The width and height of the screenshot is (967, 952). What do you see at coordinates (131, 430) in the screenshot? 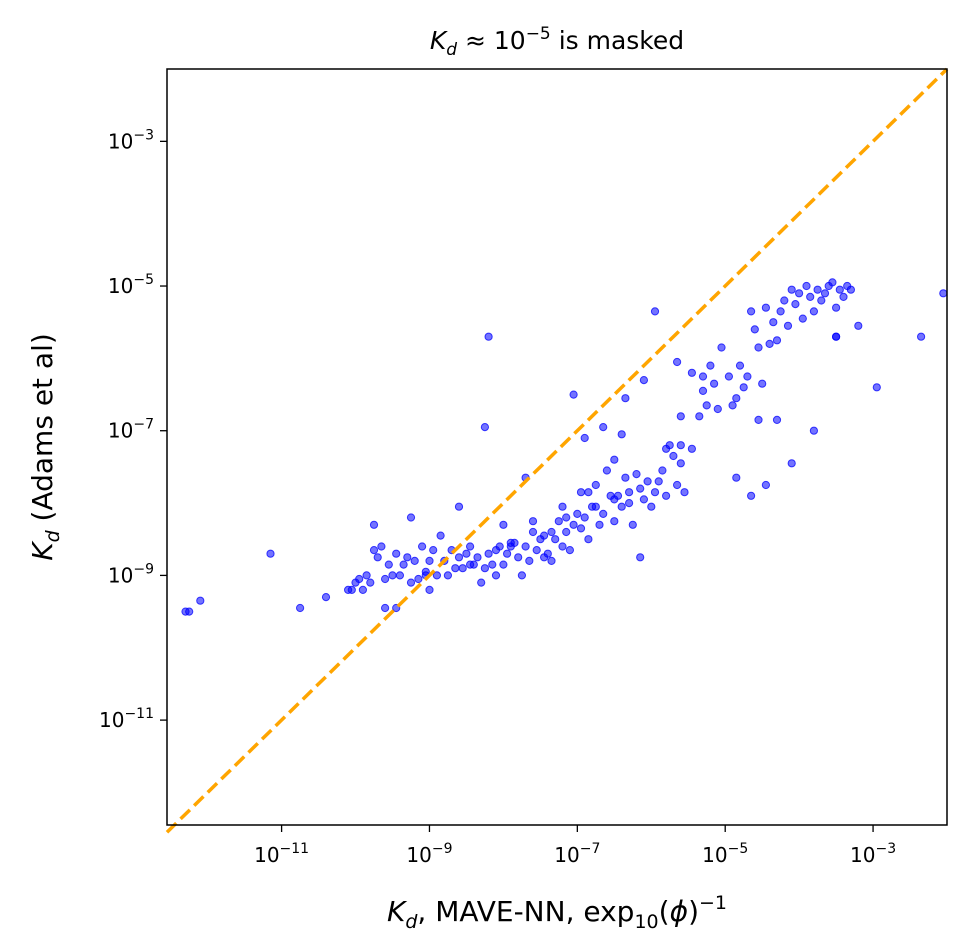
I see `y-tick-label: 10⁻⁷` at bounding box center [131, 430].